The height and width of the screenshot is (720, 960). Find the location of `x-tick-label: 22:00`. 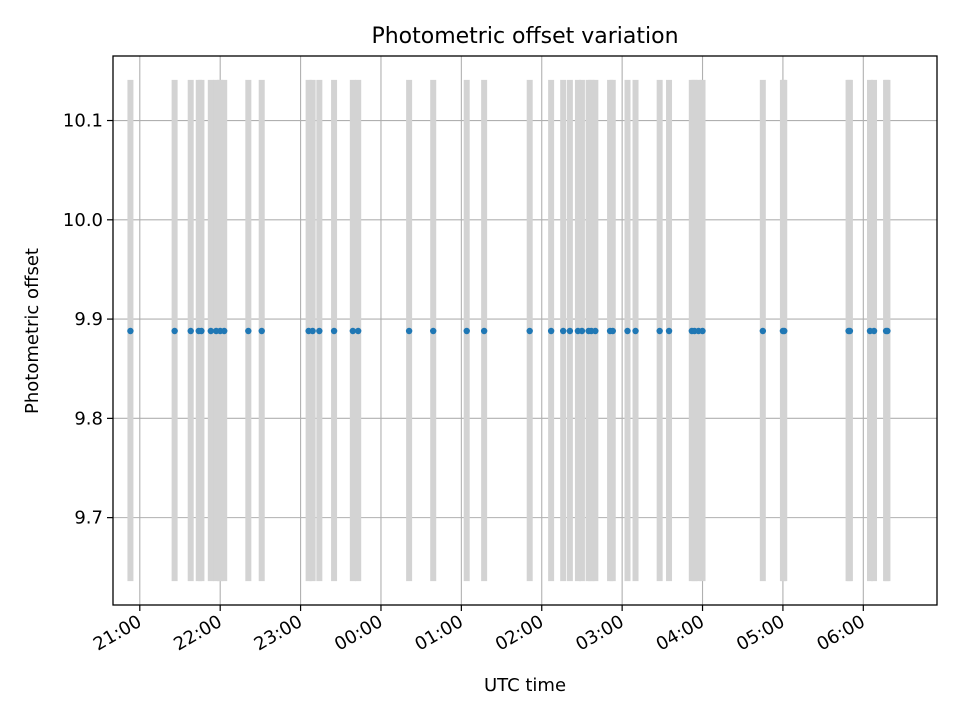

x-tick-label: 22:00 is located at coordinates (197, 633).